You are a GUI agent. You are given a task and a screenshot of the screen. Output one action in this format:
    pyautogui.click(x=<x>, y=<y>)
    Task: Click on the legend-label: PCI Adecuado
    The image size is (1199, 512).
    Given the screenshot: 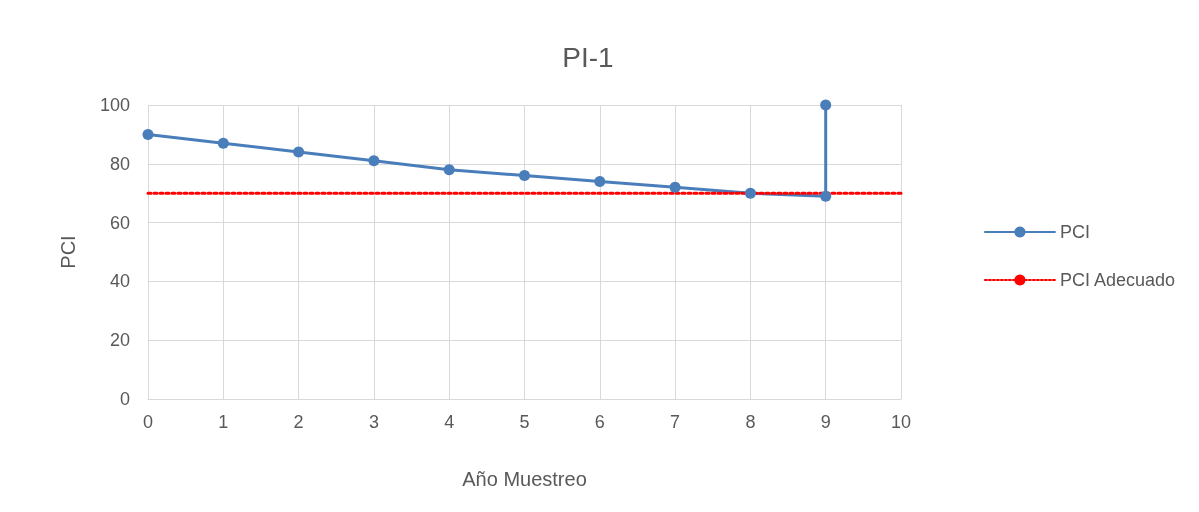 What is the action you would take?
    pyautogui.click(x=1117, y=280)
    